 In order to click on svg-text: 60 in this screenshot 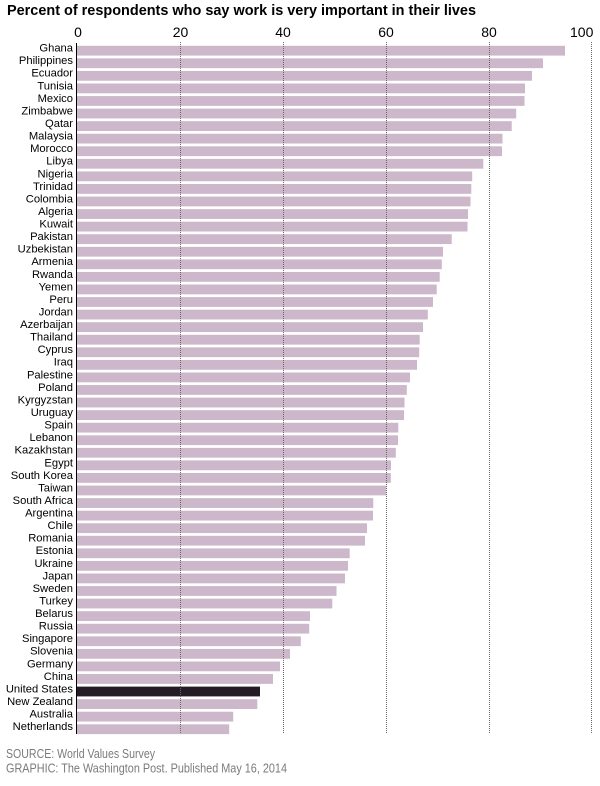, I will do `click(386, 32)`.